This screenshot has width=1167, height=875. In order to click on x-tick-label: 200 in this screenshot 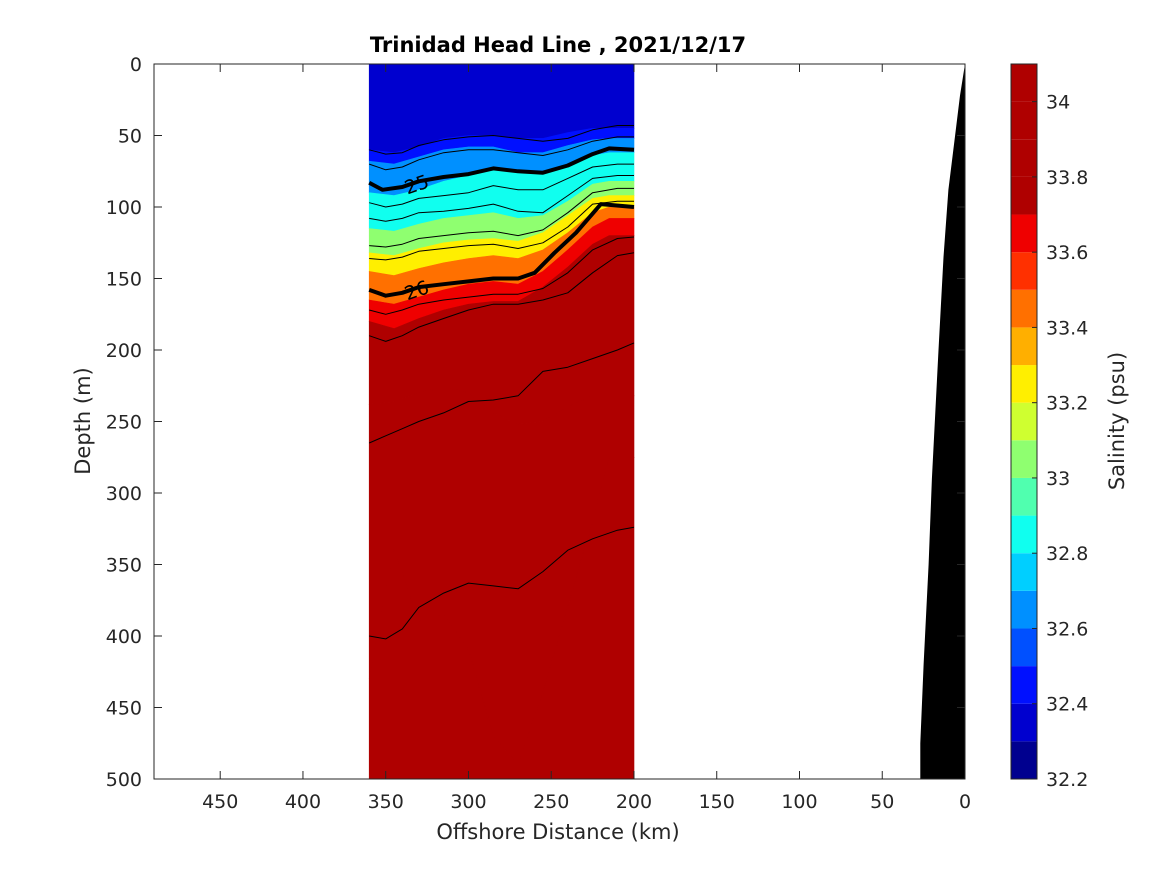, I will do `click(634, 802)`.